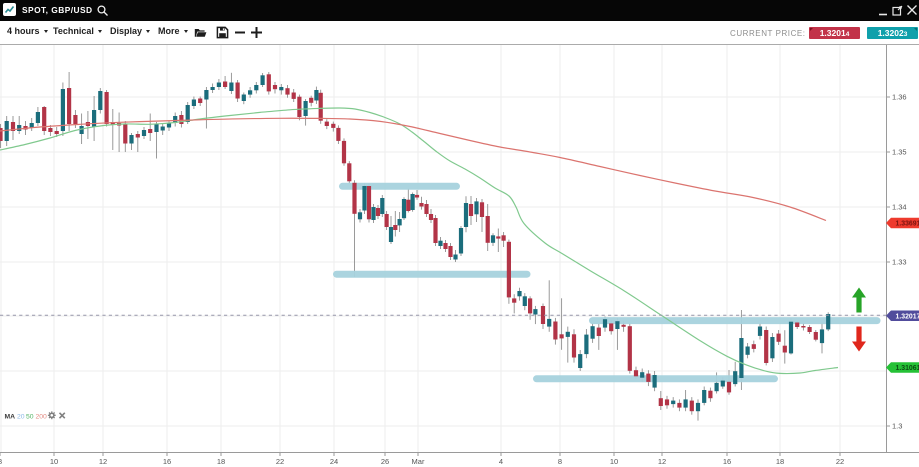  I want to click on svg-text: 1.33, so click(899, 262).